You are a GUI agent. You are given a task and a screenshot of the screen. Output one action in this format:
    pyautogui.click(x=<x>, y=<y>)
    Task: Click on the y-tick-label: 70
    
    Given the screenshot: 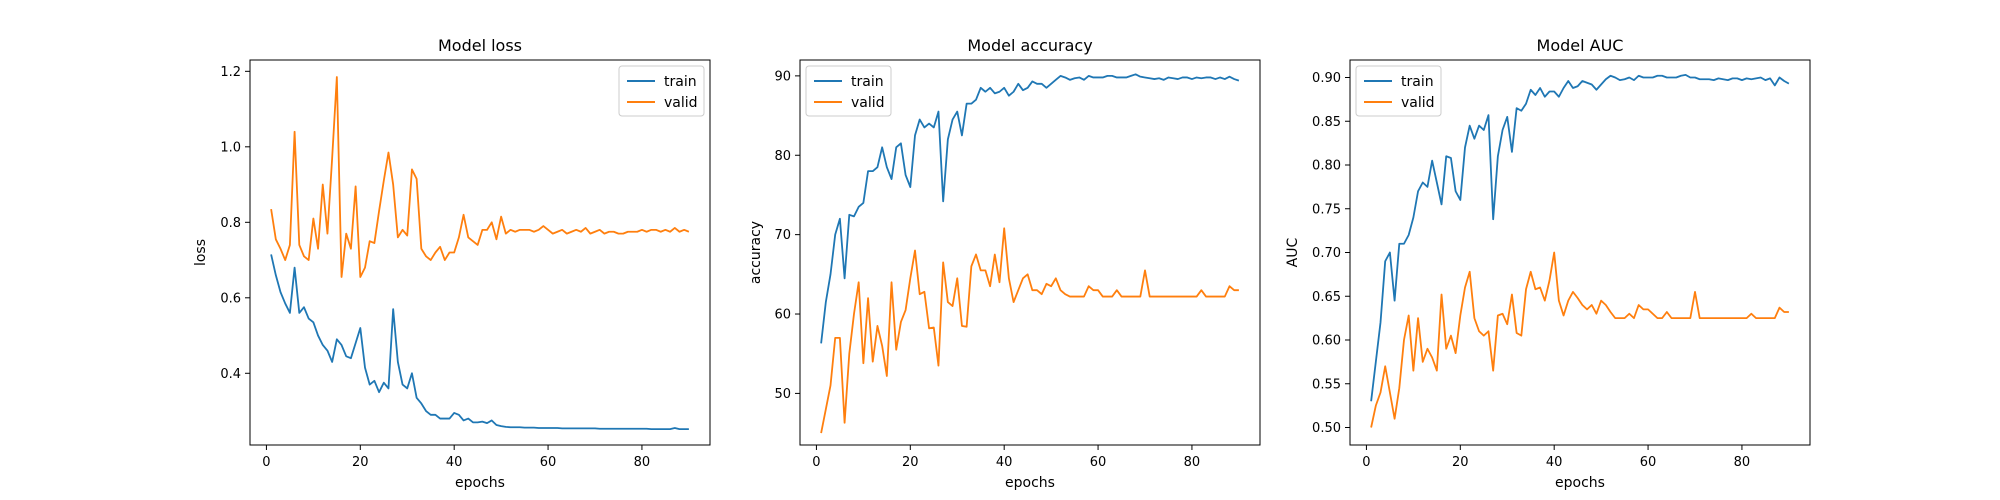 What is the action you would take?
    pyautogui.click(x=782, y=235)
    